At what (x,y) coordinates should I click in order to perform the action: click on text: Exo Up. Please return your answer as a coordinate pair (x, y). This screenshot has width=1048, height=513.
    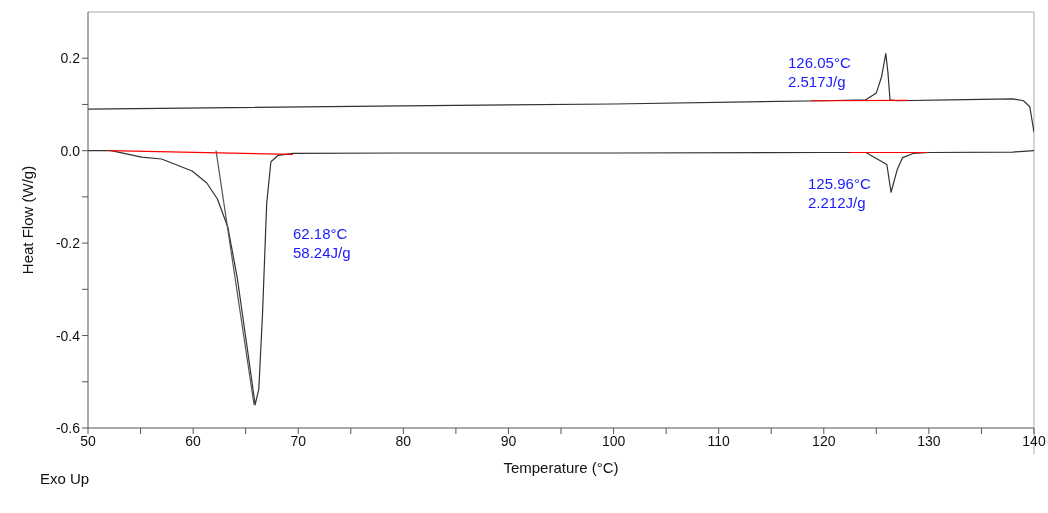
    Looking at the image, I should click on (65, 478).